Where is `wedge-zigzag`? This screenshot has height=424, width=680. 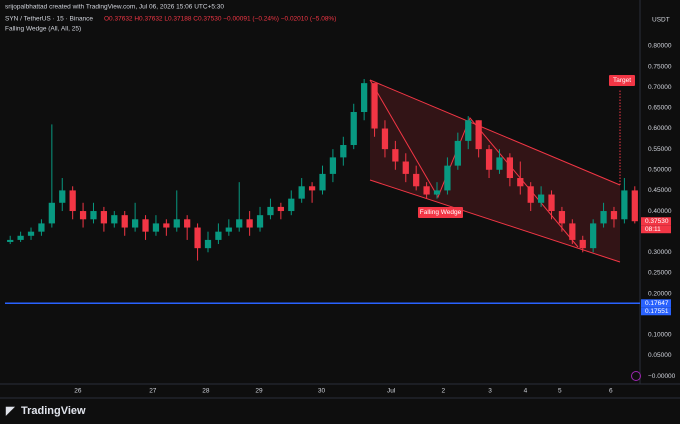
wedge-zigzag is located at coordinates (474, 163).